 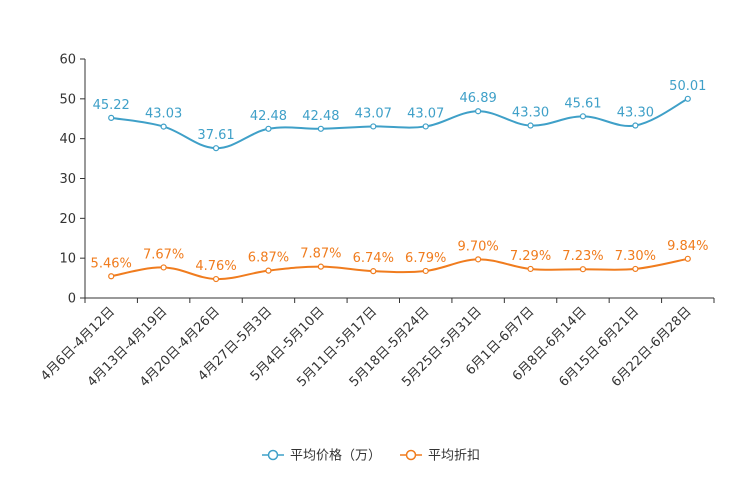 I want to click on y-tick-label: 10, so click(x=67, y=259).